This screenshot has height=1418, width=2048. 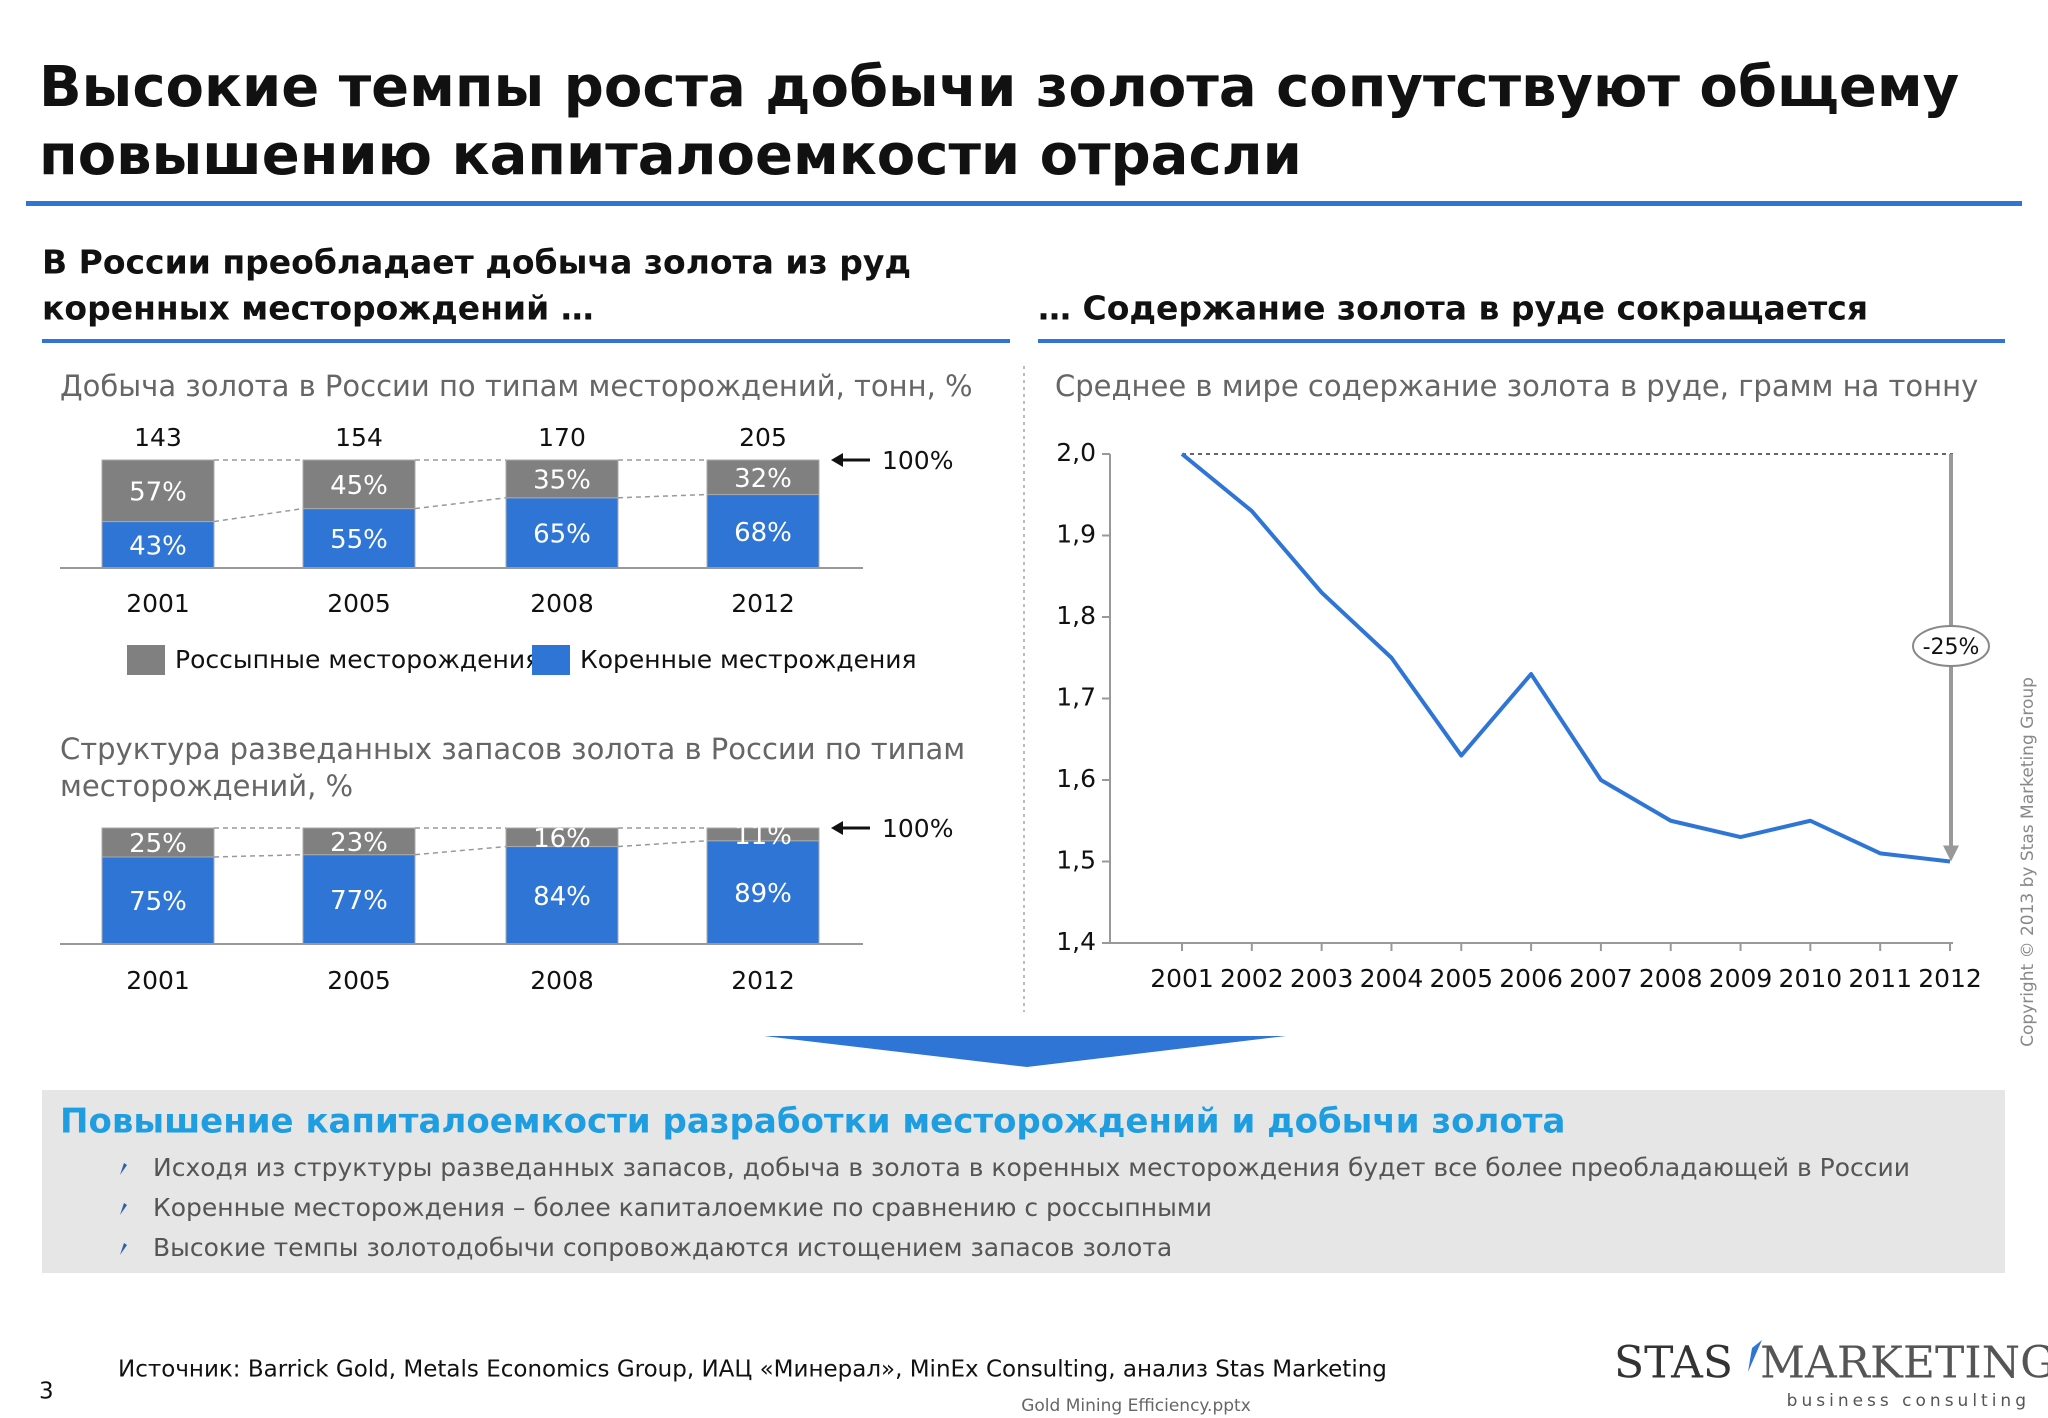 What do you see at coordinates (1531, 978) in the screenshot?
I see `x-tick-label: 2006` at bounding box center [1531, 978].